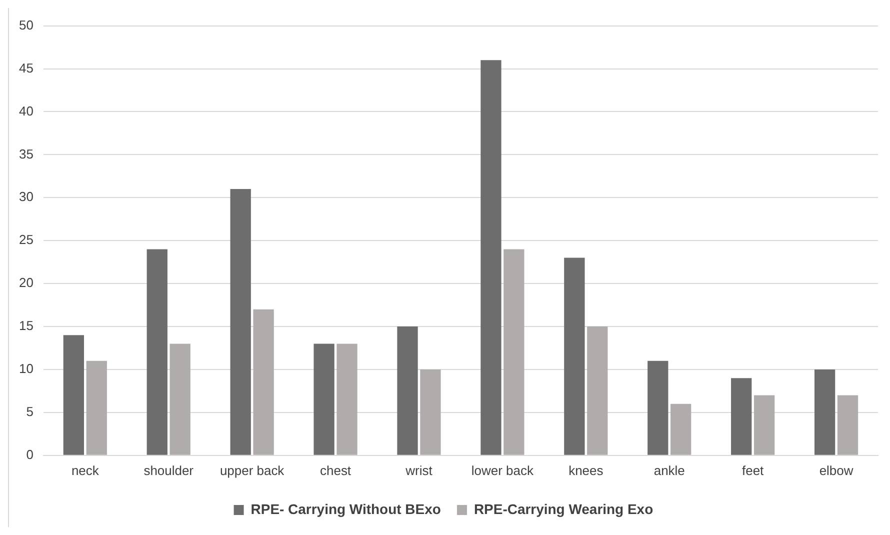  I want to click on x-tick-label: shoulder, so click(169, 470).